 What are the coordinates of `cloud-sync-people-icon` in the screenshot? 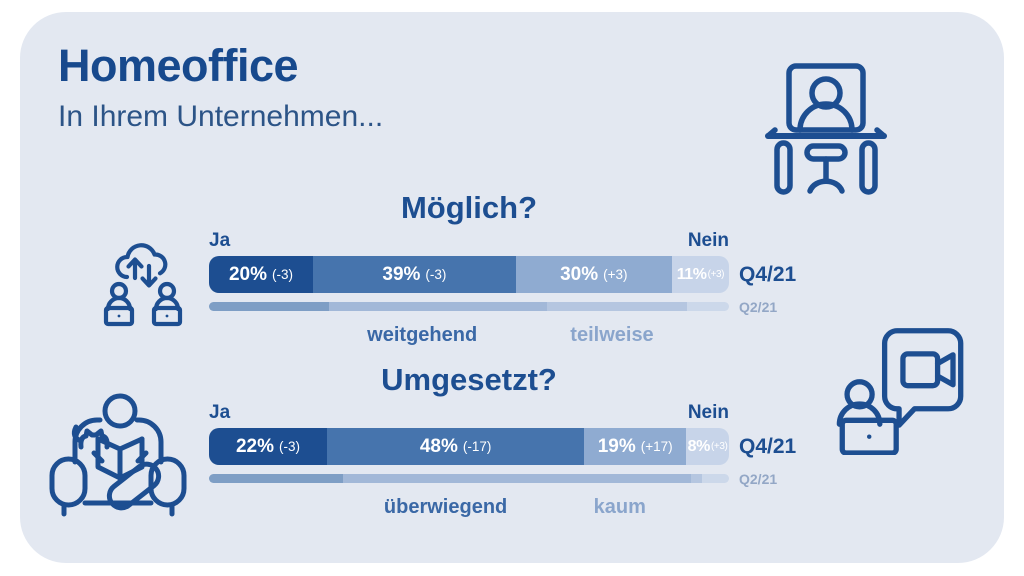 It's located at (143, 280).